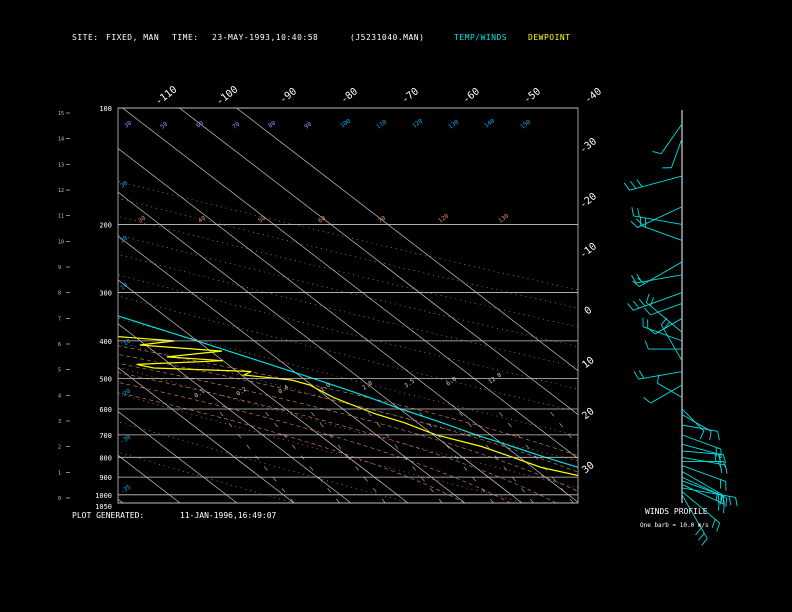  I want to click on header-site-label: SITE:, so click(85, 37).